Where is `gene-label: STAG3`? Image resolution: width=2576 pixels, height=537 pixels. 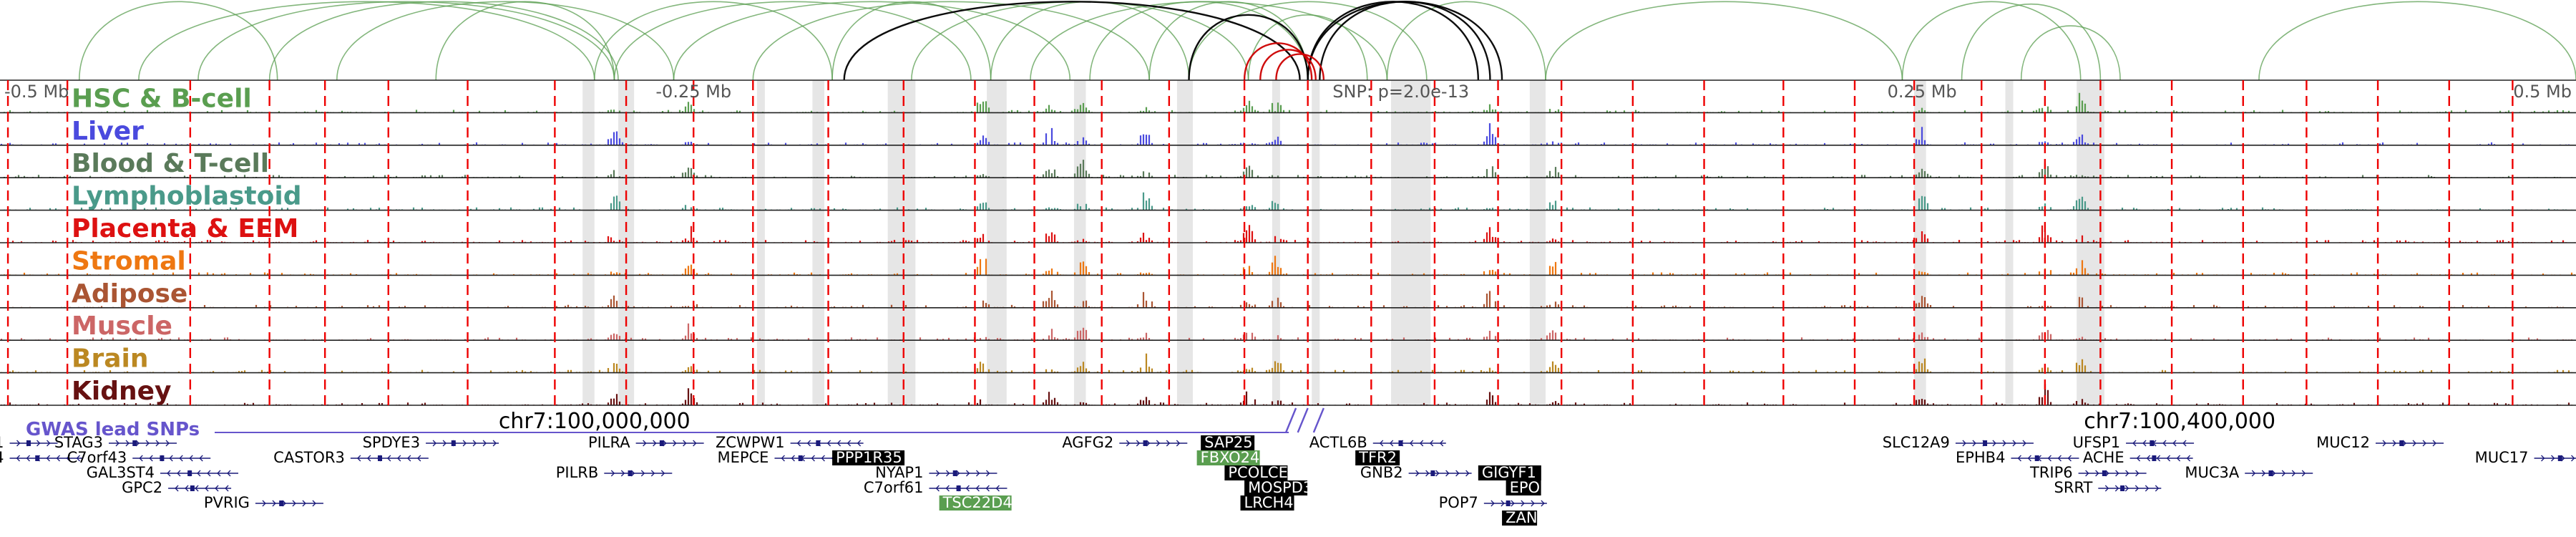
gene-label: STAG3 is located at coordinates (78, 442).